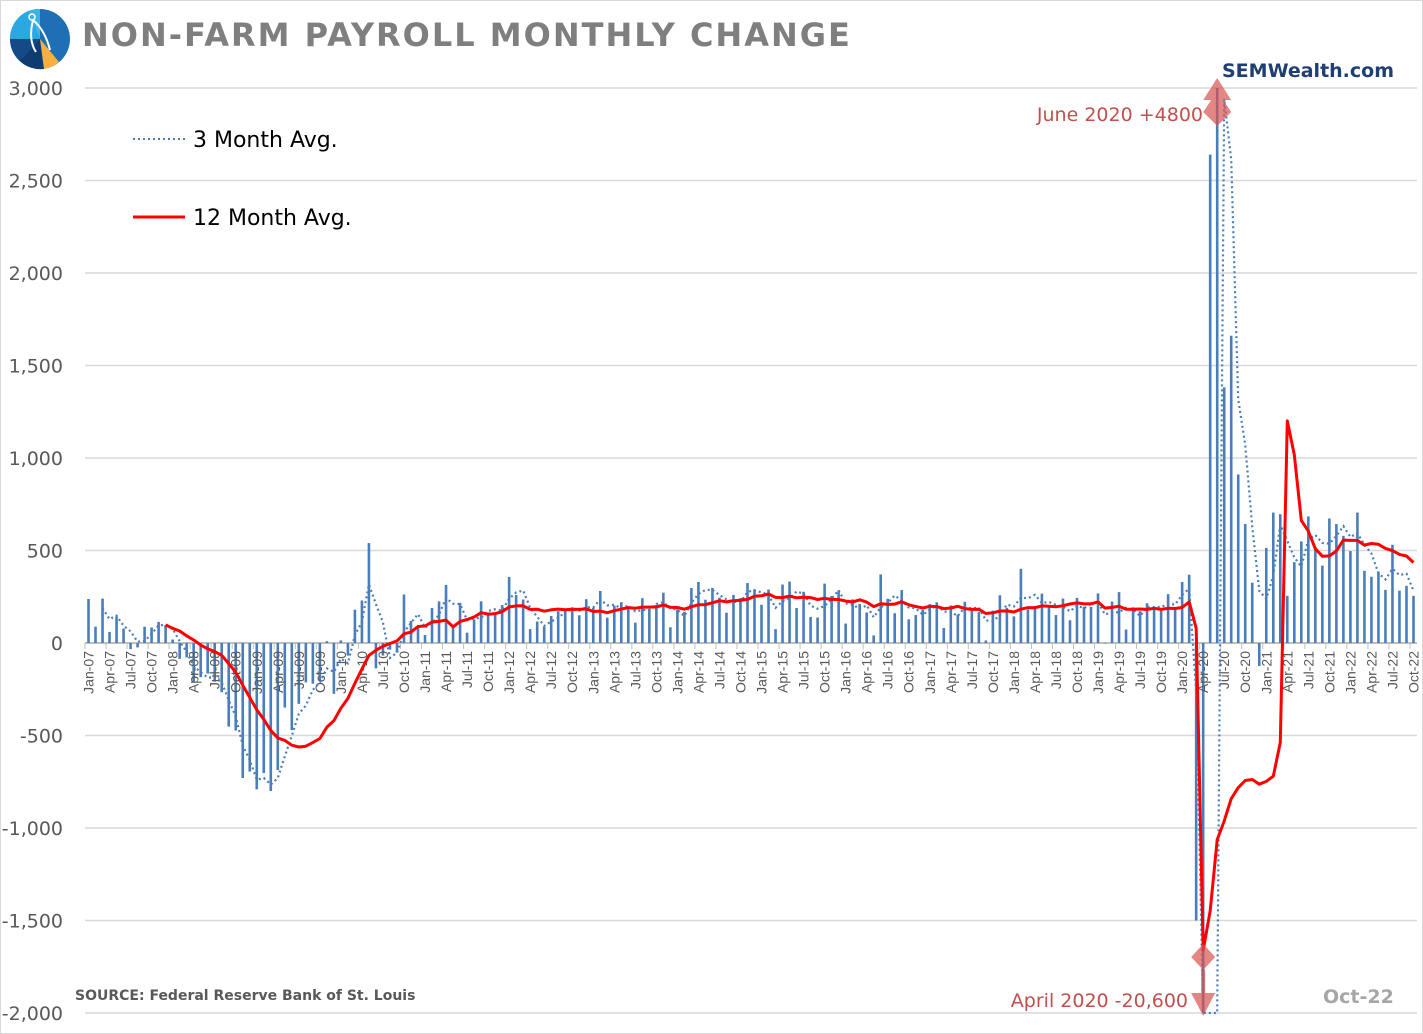  What do you see at coordinates (257, 672) in the screenshot?
I see `x-tick-label: Jan-09` at bounding box center [257, 672].